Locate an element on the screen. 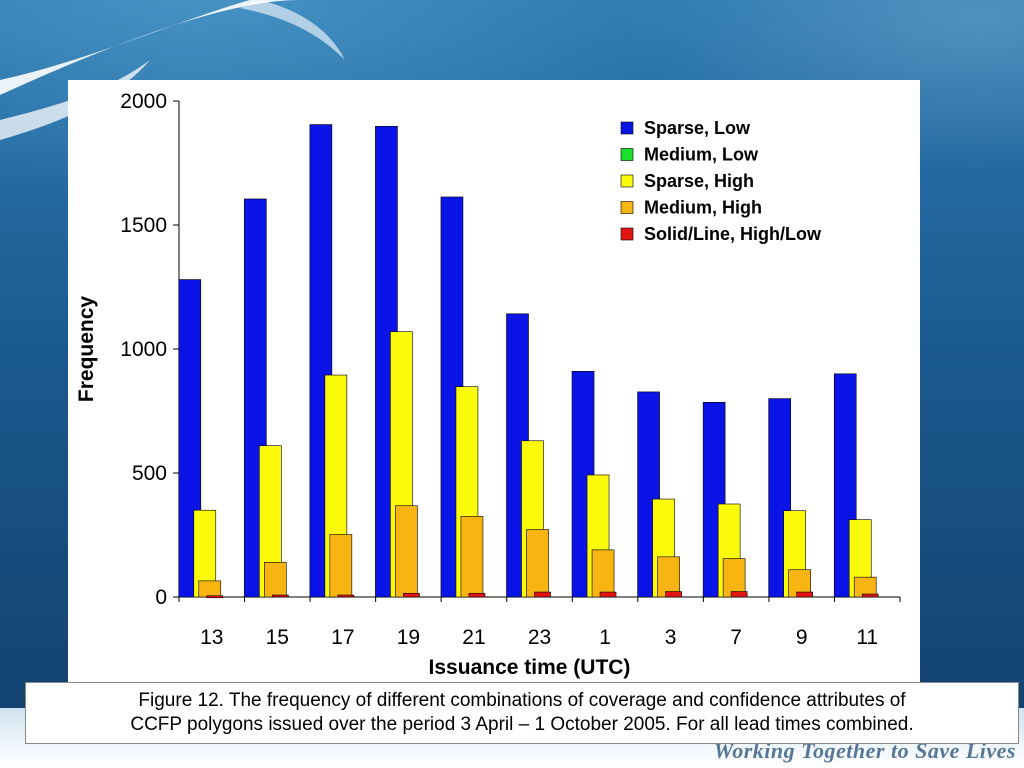  x-tick-label: 23 is located at coordinates (539, 637).